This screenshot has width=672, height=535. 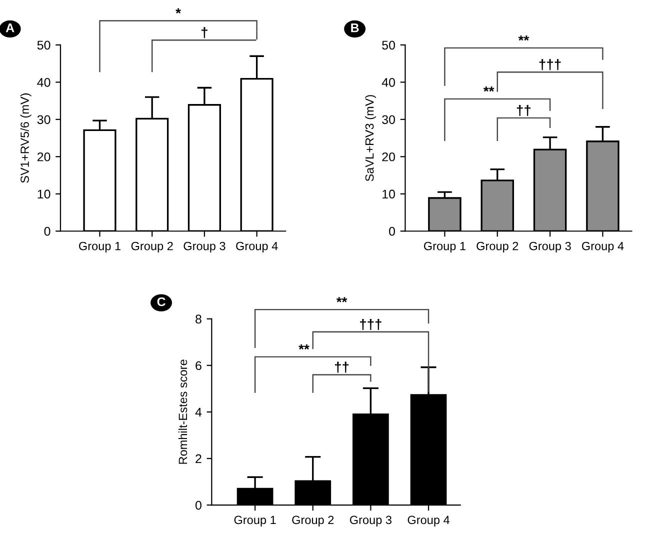 What do you see at coordinates (199, 459) in the screenshot?
I see `y-tick-label: 2` at bounding box center [199, 459].